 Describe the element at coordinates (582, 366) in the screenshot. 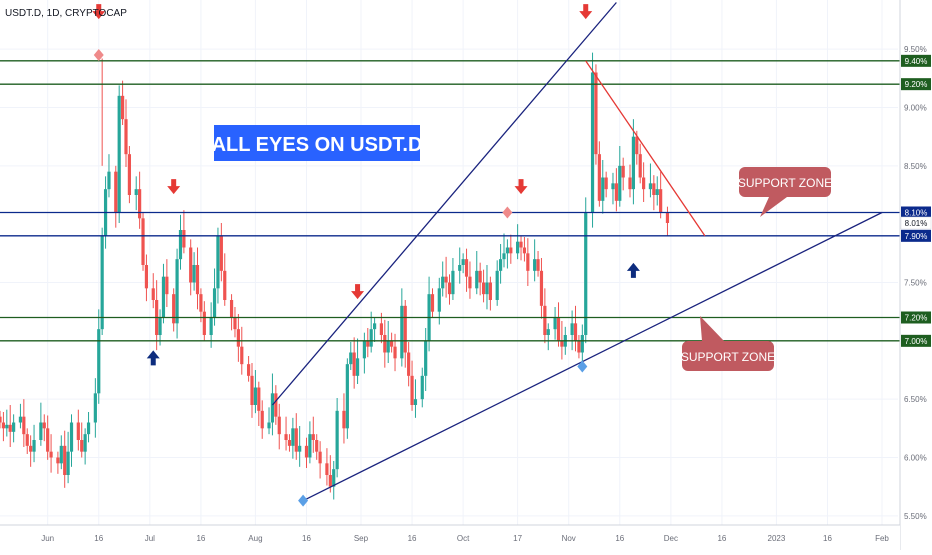

I see `blue-diamond-icon` at that location.